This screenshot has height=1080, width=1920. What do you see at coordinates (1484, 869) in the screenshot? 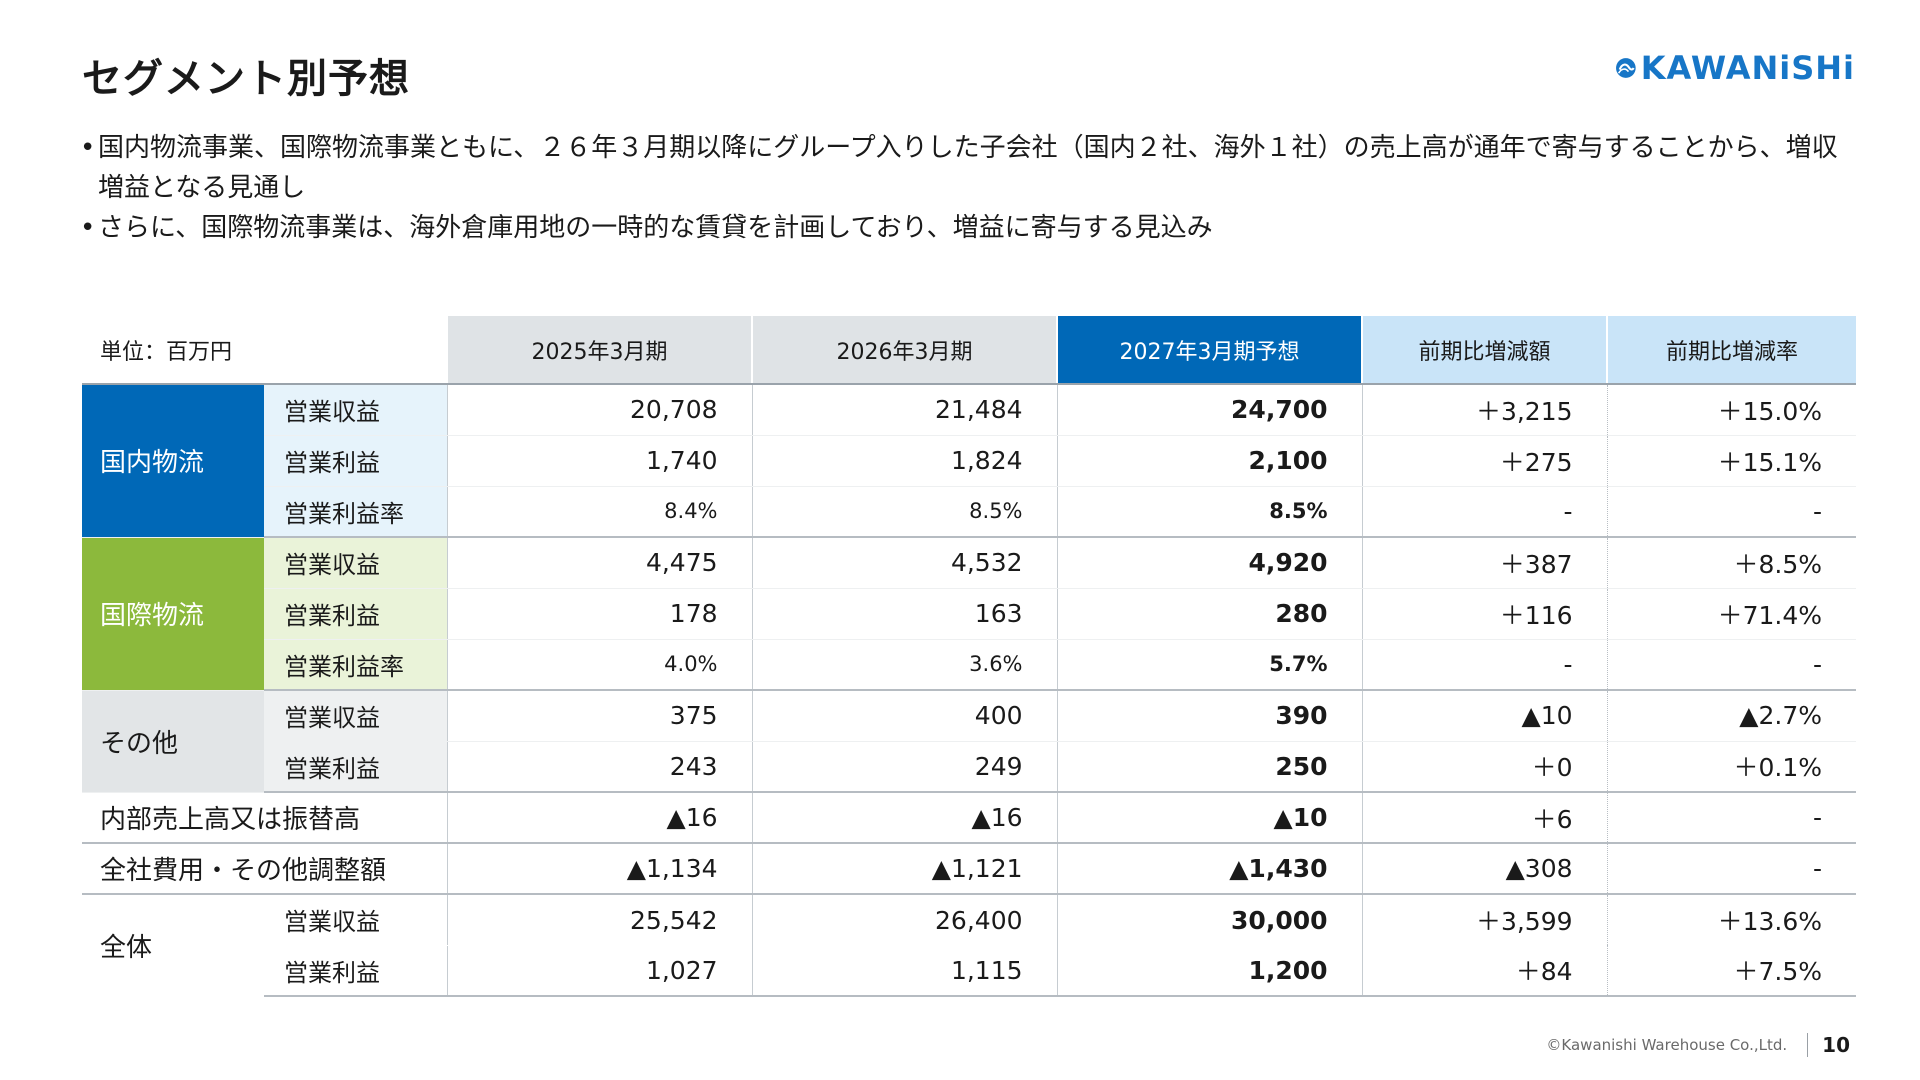
I see `cell-value: ▲308` at bounding box center [1484, 869].